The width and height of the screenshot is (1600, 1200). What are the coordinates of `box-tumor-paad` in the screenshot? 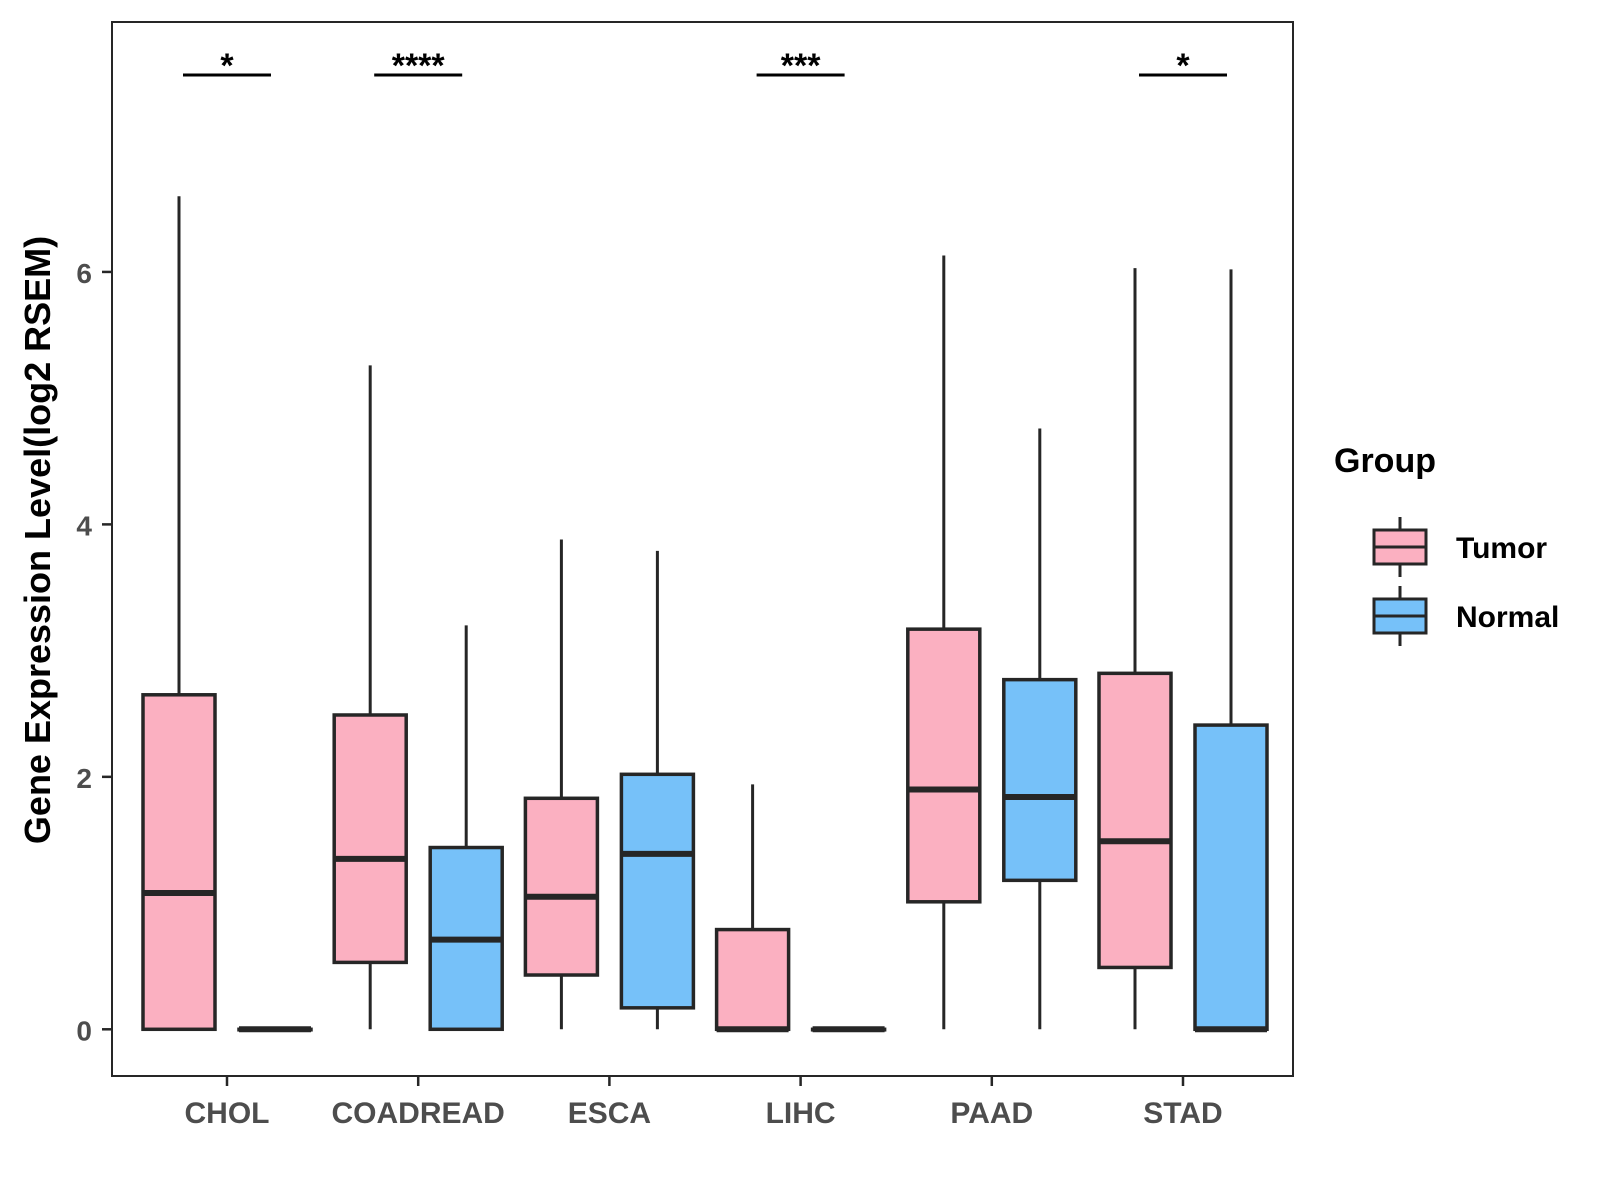 It's located at (944, 642).